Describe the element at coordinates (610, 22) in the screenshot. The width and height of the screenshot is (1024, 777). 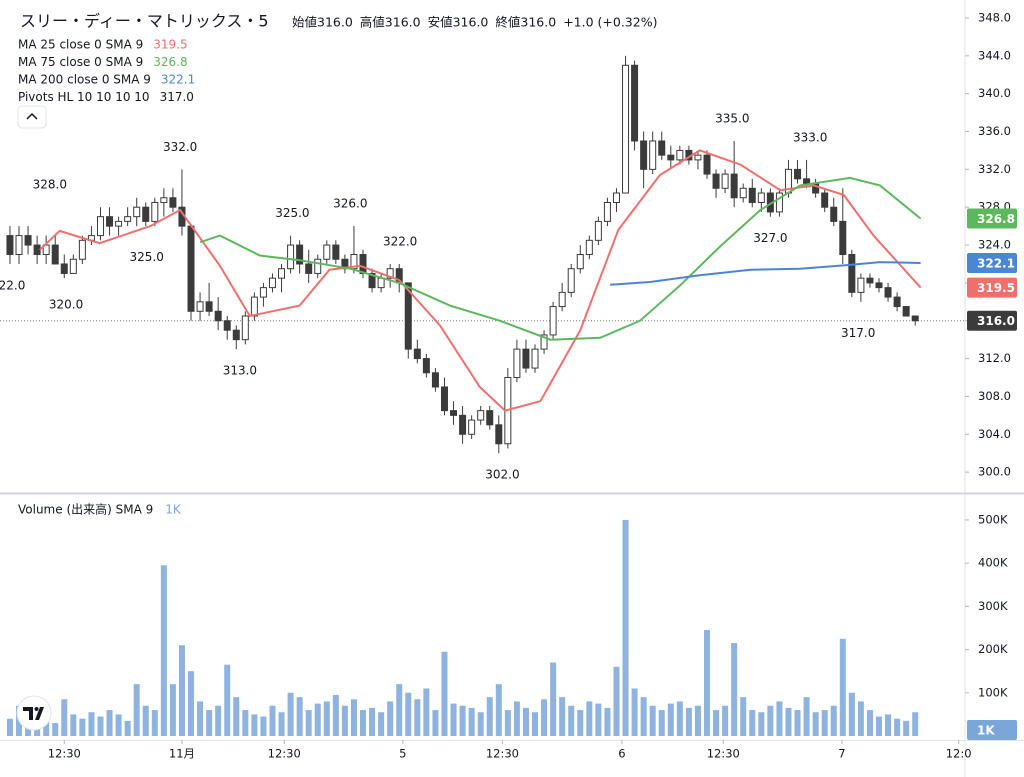
I see `ohlc-value: +1.0 (+0.32%)` at that location.